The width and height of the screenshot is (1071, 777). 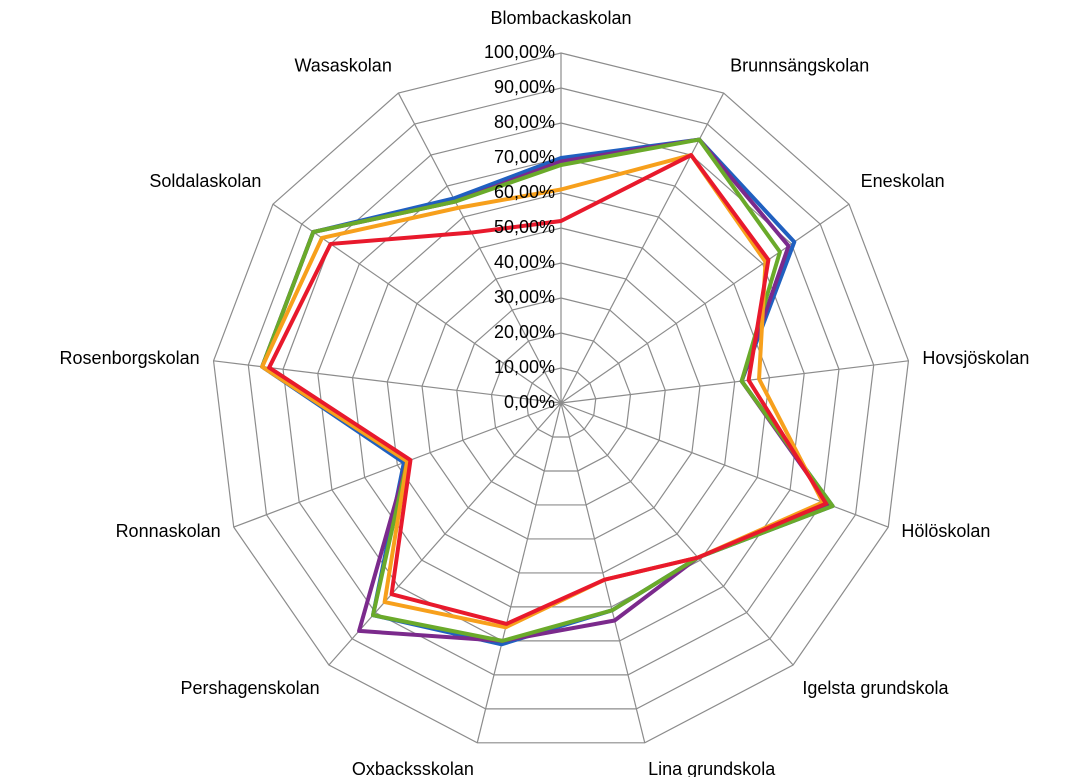 What do you see at coordinates (975, 358) in the screenshot?
I see `category-label: Hovsjöskolan` at bounding box center [975, 358].